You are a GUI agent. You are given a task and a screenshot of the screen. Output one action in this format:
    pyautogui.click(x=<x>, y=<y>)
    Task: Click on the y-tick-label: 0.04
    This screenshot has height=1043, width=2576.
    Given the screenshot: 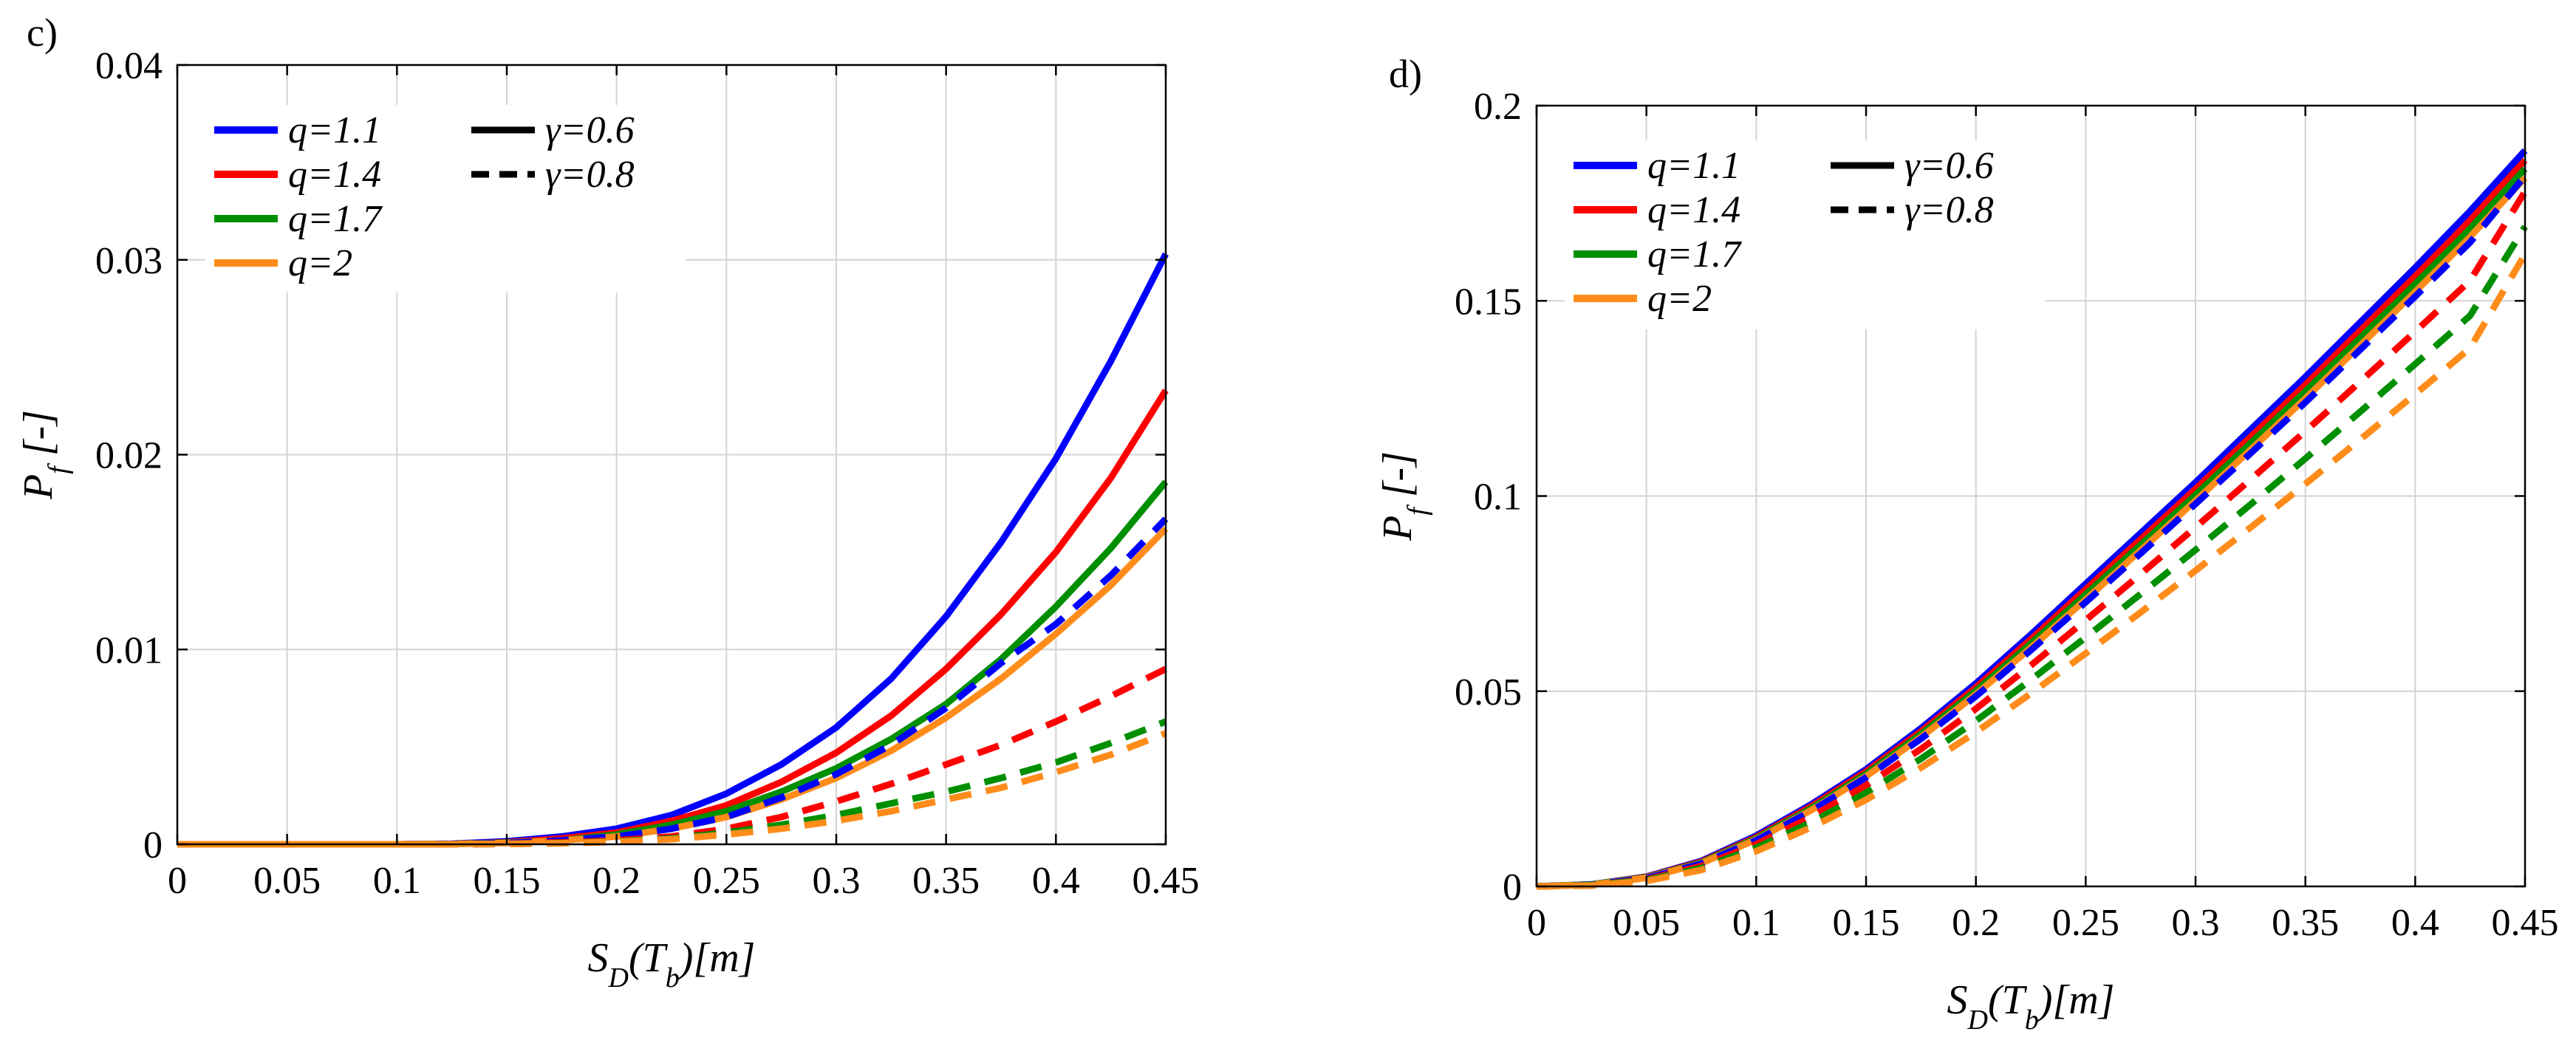 What is the action you would take?
    pyautogui.click(x=129, y=66)
    